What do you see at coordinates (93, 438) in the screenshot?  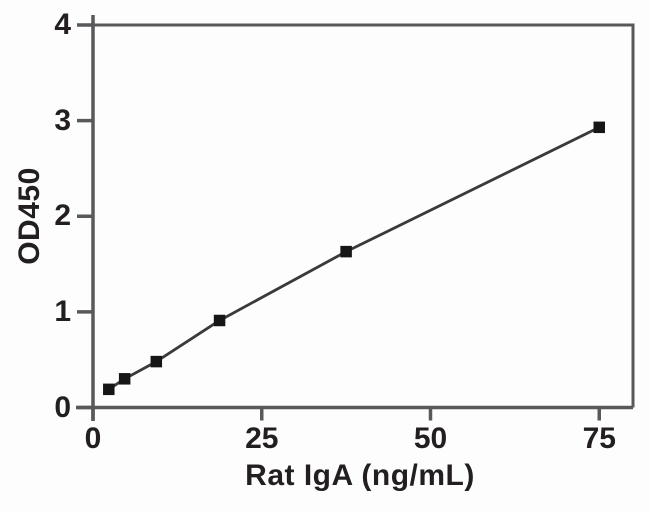 I see `x-tick-label: 0` at bounding box center [93, 438].